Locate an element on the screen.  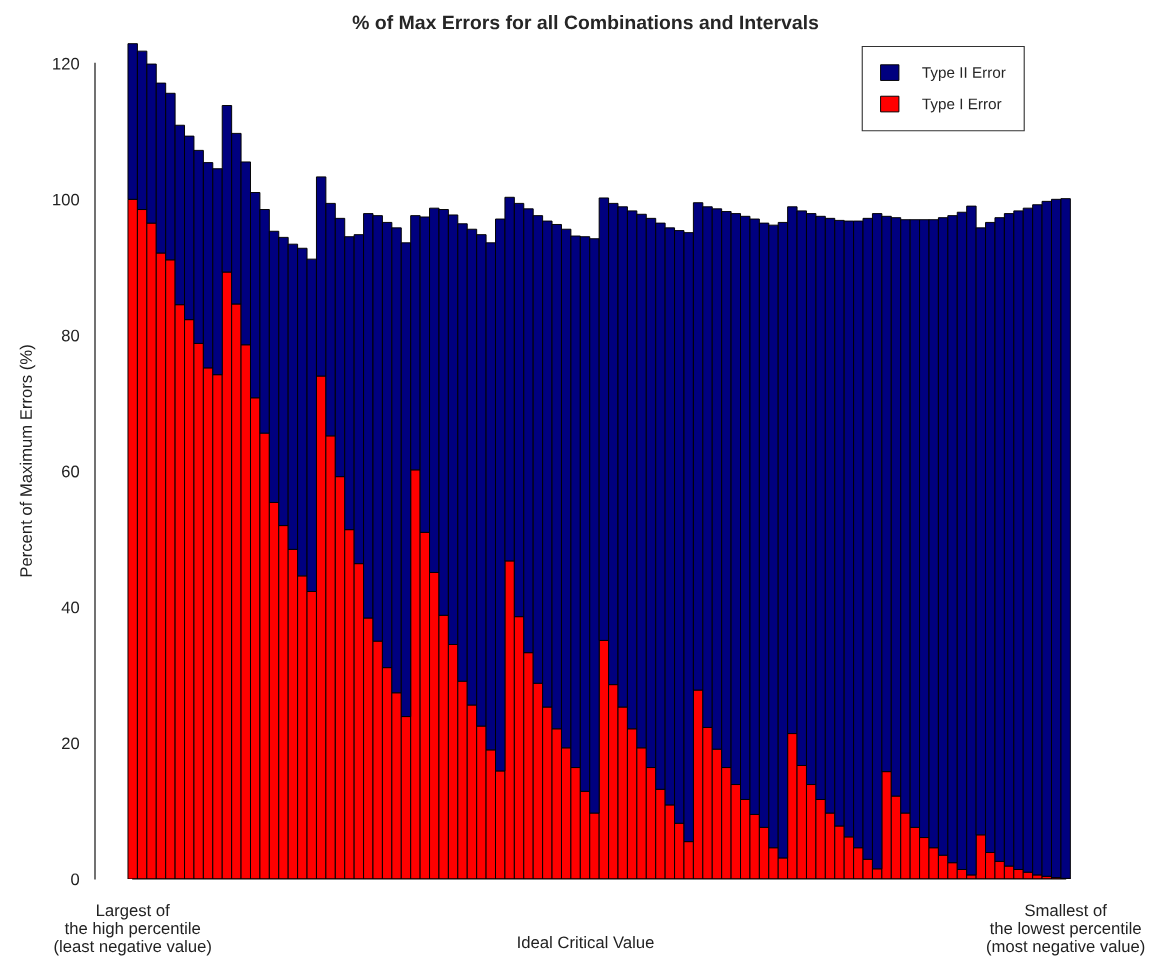
y-tick-label: 120 is located at coordinates (66, 63).